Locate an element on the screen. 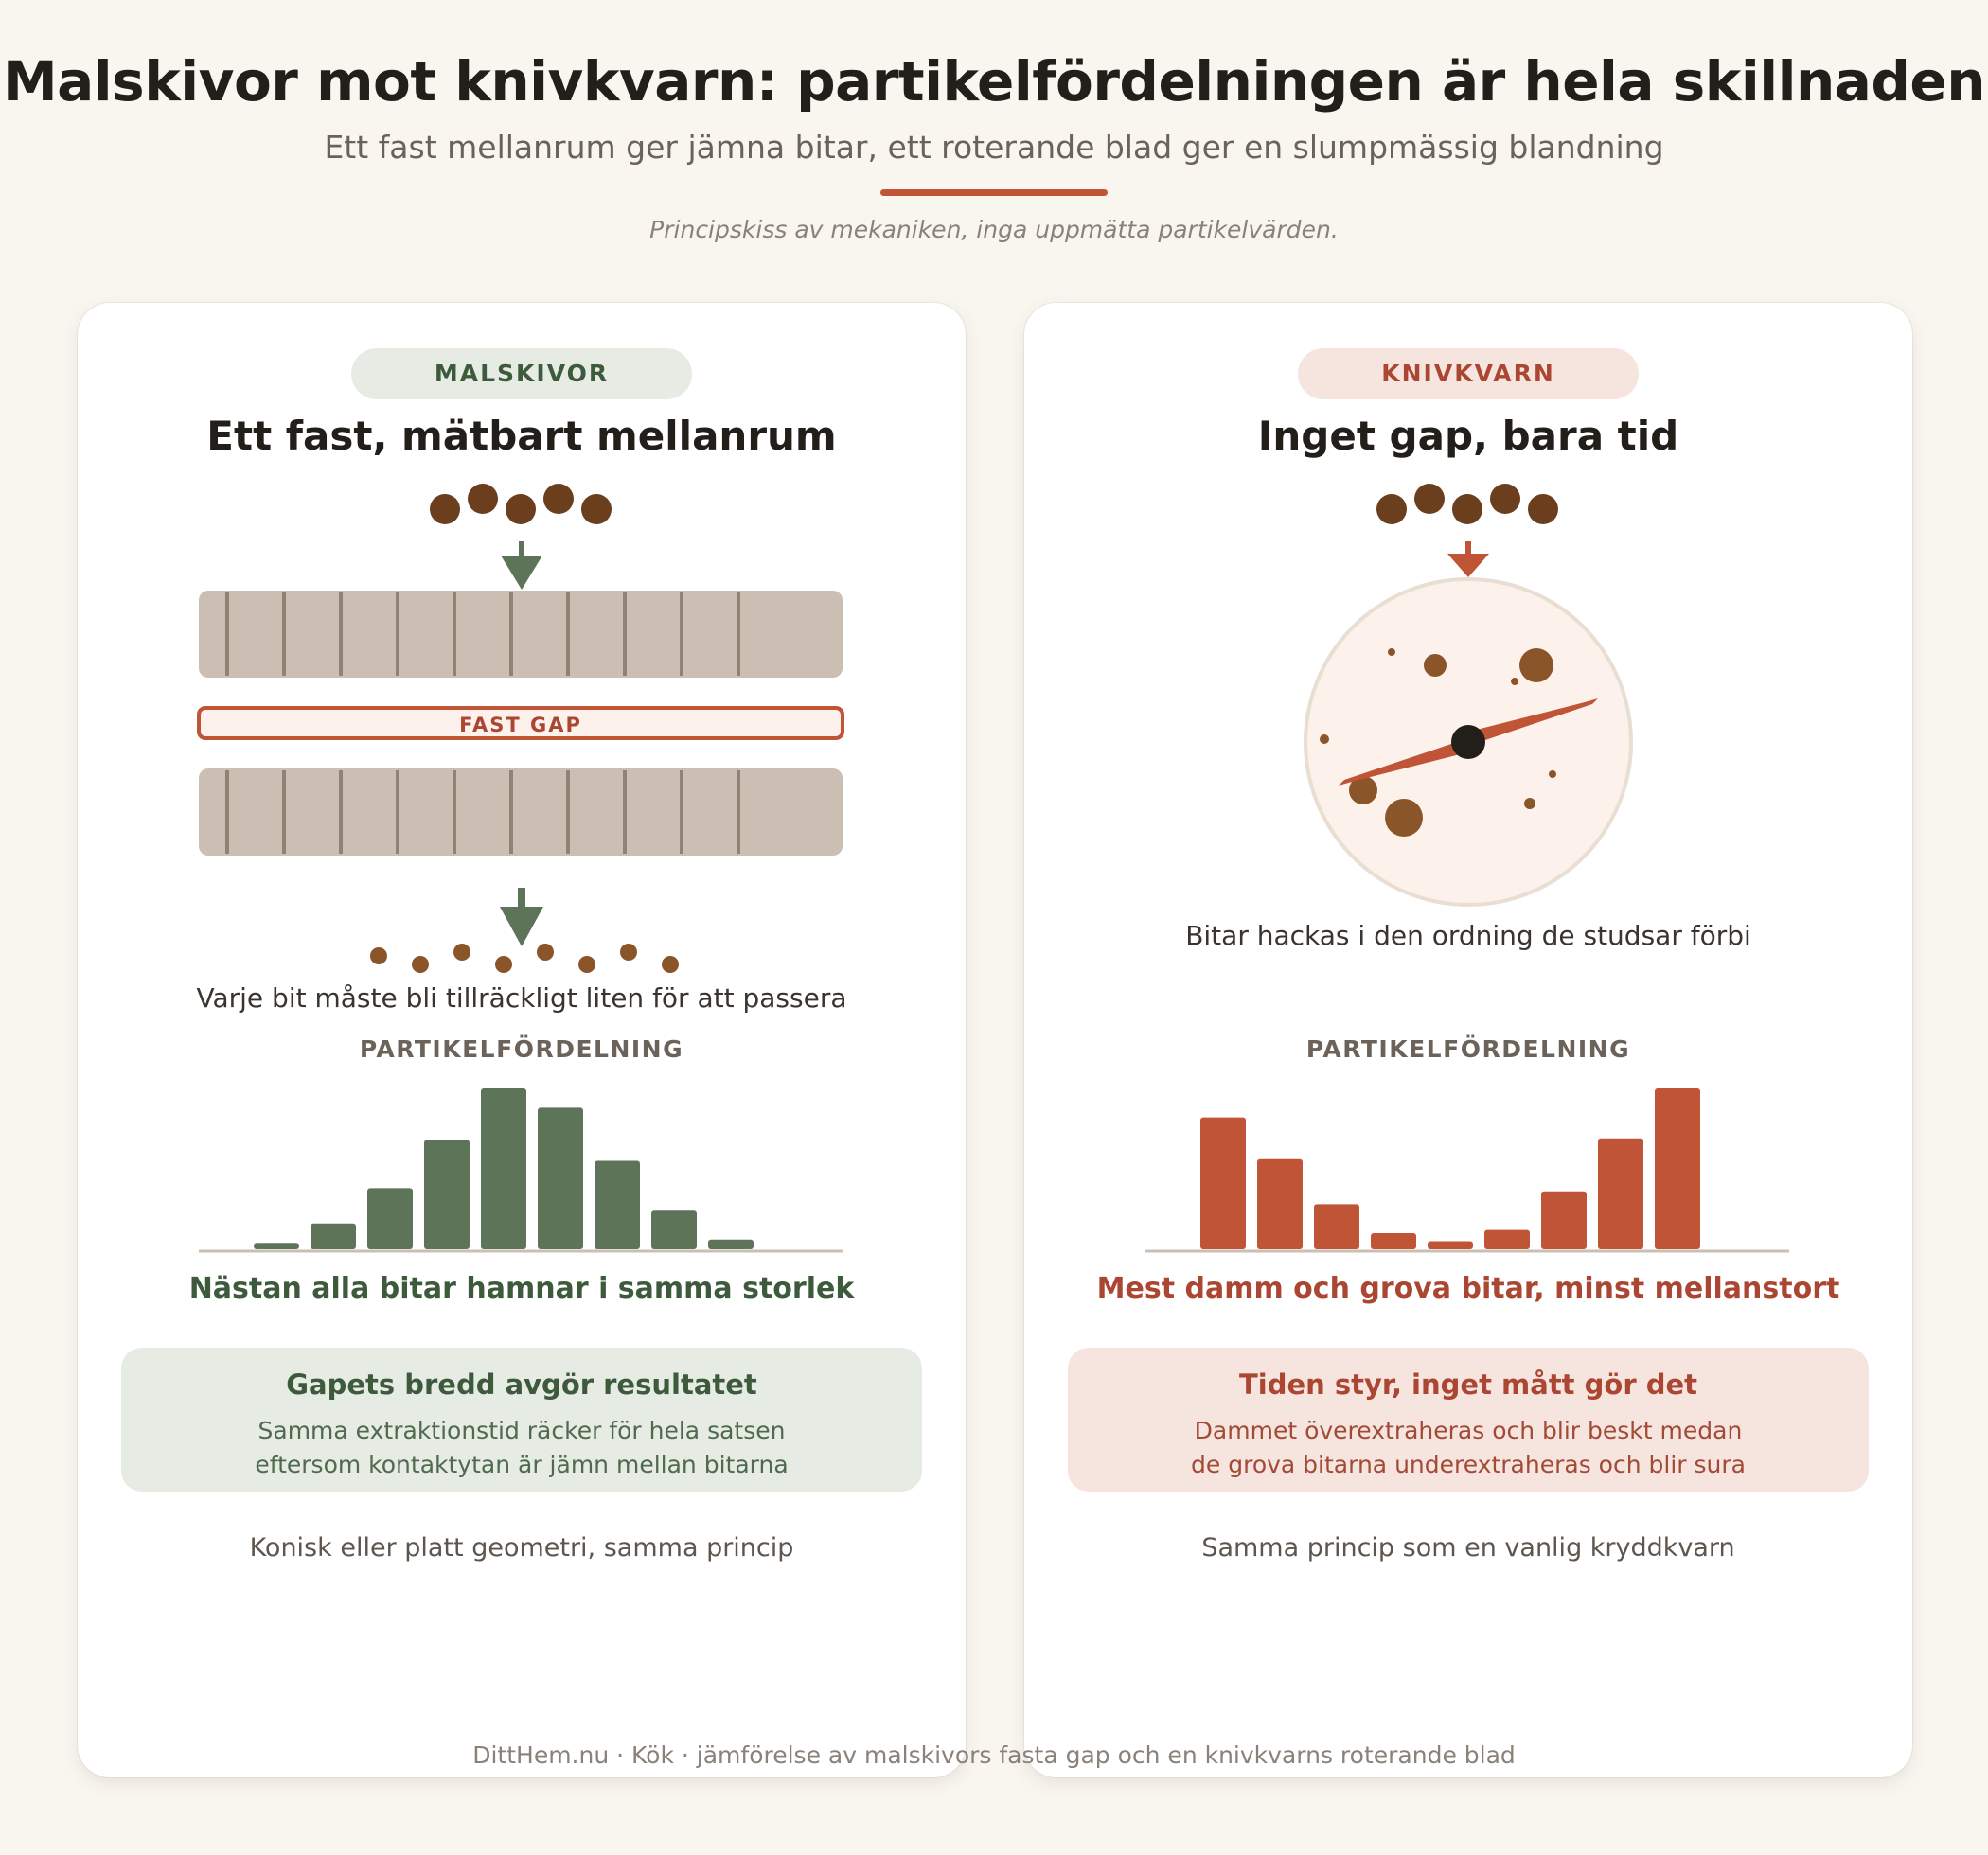 The image size is (1988, 1855). gap-label: FAST GAP is located at coordinates (520, 725).